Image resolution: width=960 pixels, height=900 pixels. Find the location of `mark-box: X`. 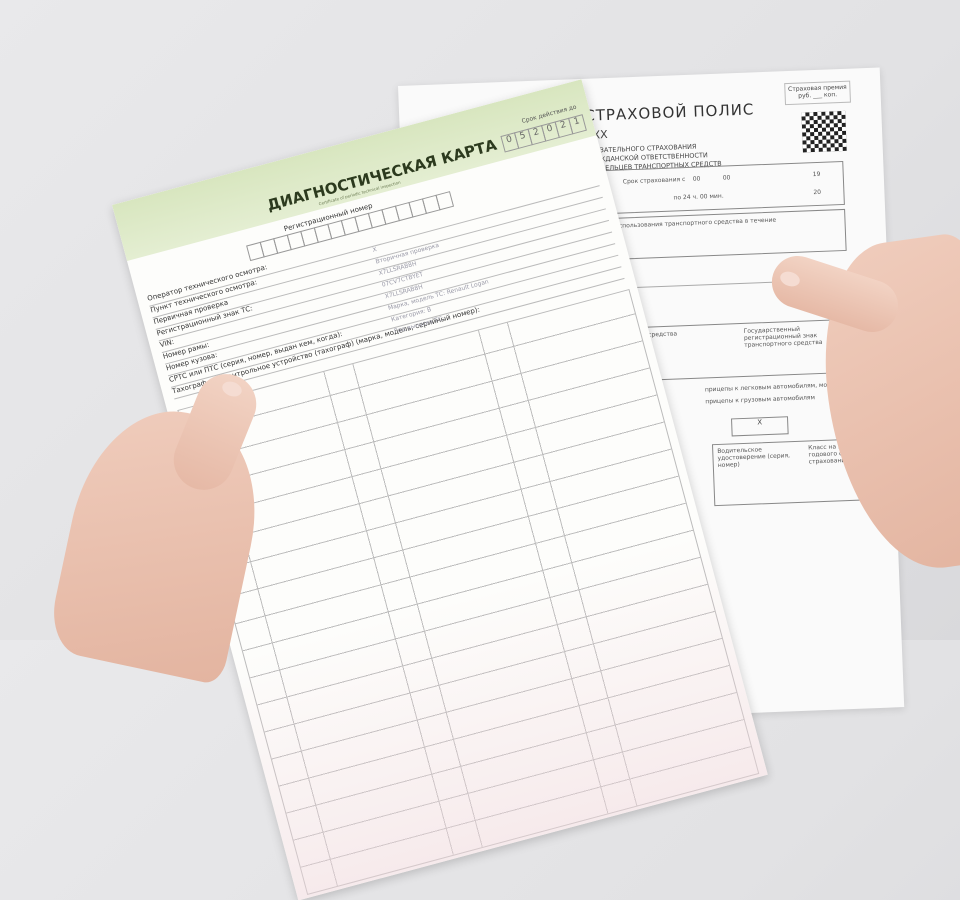

mark-box: X is located at coordinates (760, 426).